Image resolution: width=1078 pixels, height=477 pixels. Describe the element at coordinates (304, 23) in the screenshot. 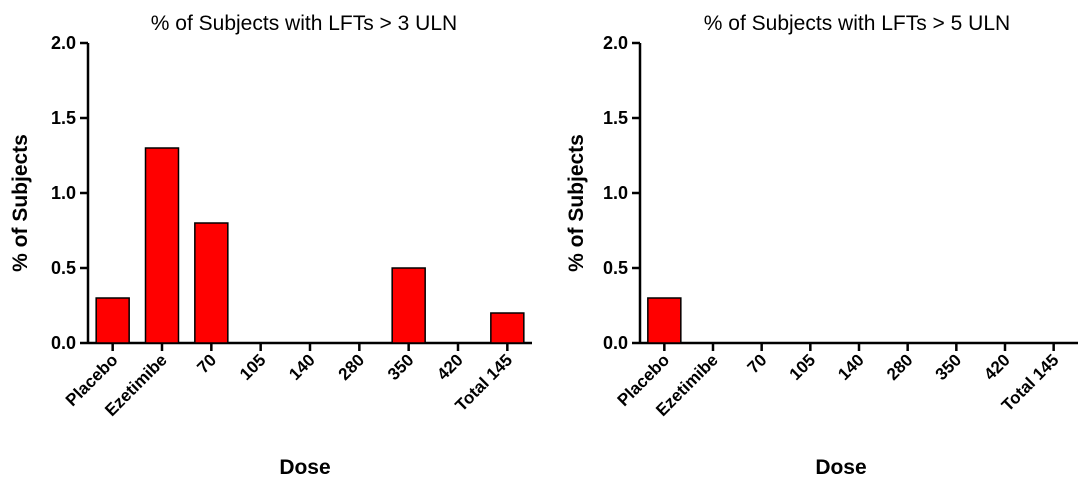

I see `chart-title: % of Subjects with LFTs > 3 ULN` at that location.